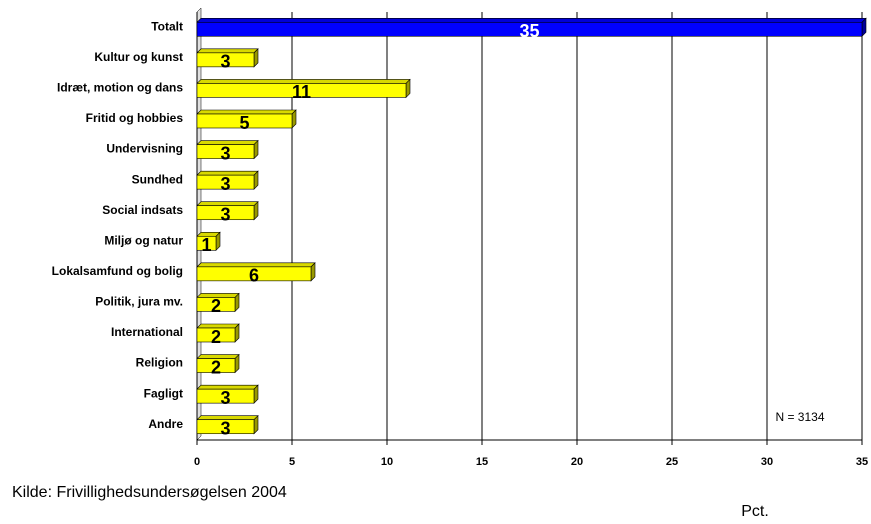  I want to click on data-label: 6, so click(254, 276).